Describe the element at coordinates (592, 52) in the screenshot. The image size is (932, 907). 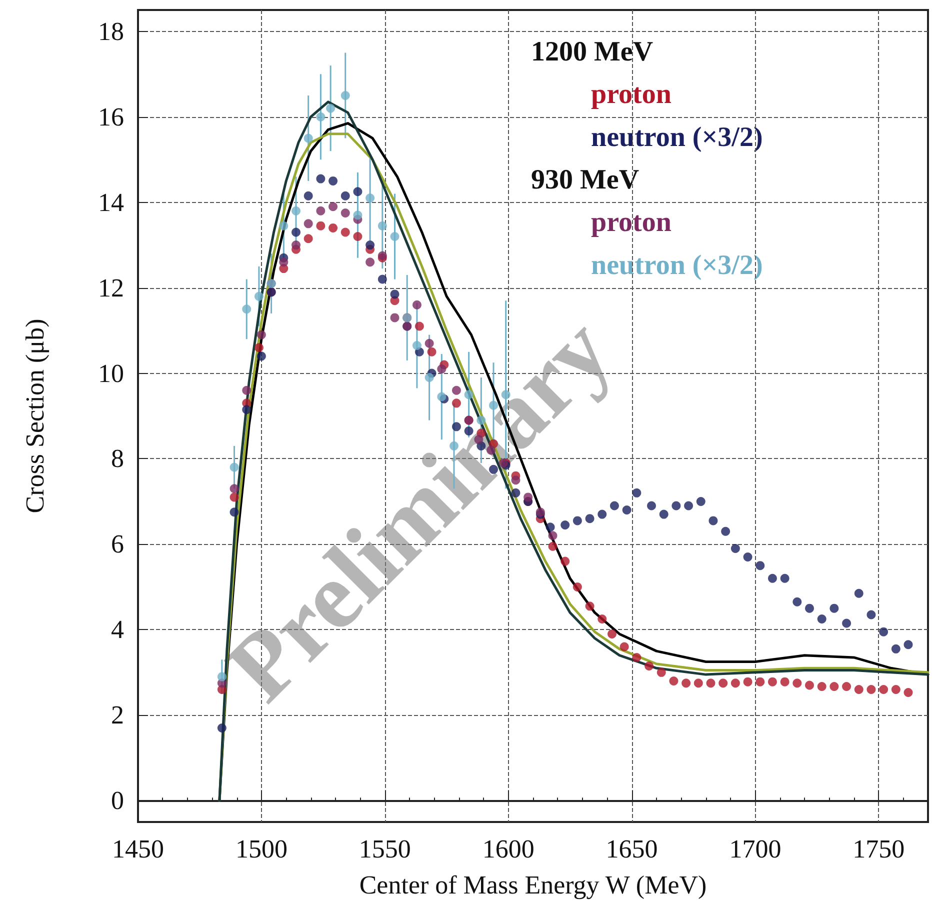
I see `annotation: 1200 MeV` at that location.